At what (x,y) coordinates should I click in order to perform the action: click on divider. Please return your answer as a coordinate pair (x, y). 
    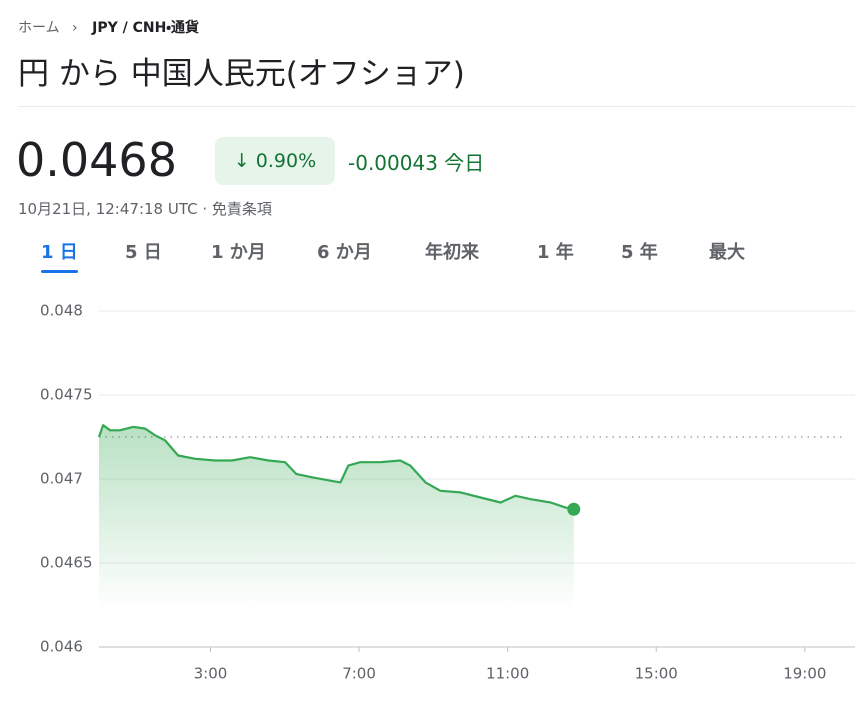
    Looking at the image, I should click on (436, 106).